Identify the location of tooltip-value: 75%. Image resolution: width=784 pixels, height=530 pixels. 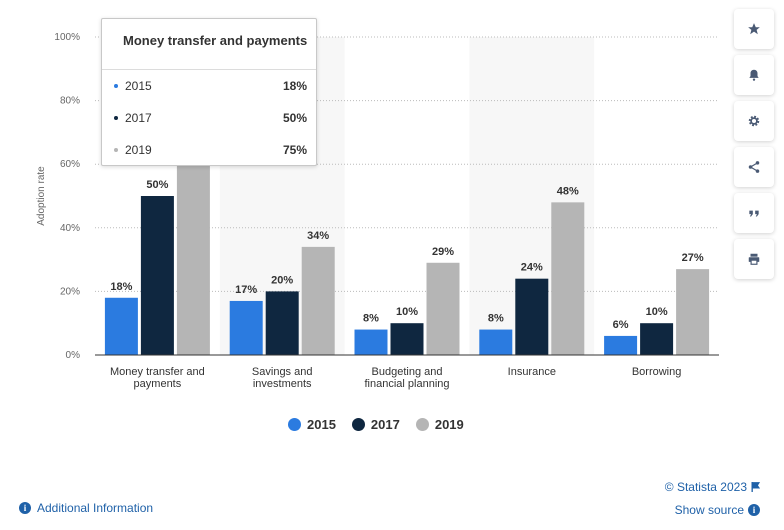
(294, 150).